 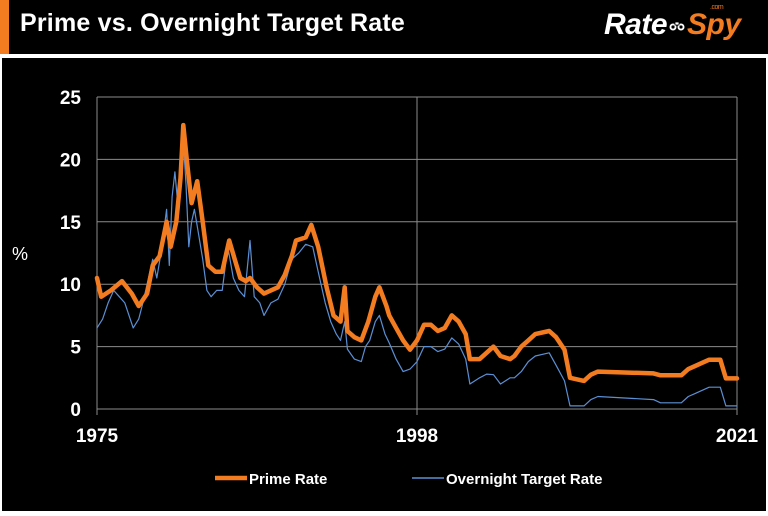 I want to click on x-tick-label: 2021, so click(x=737, y=436).